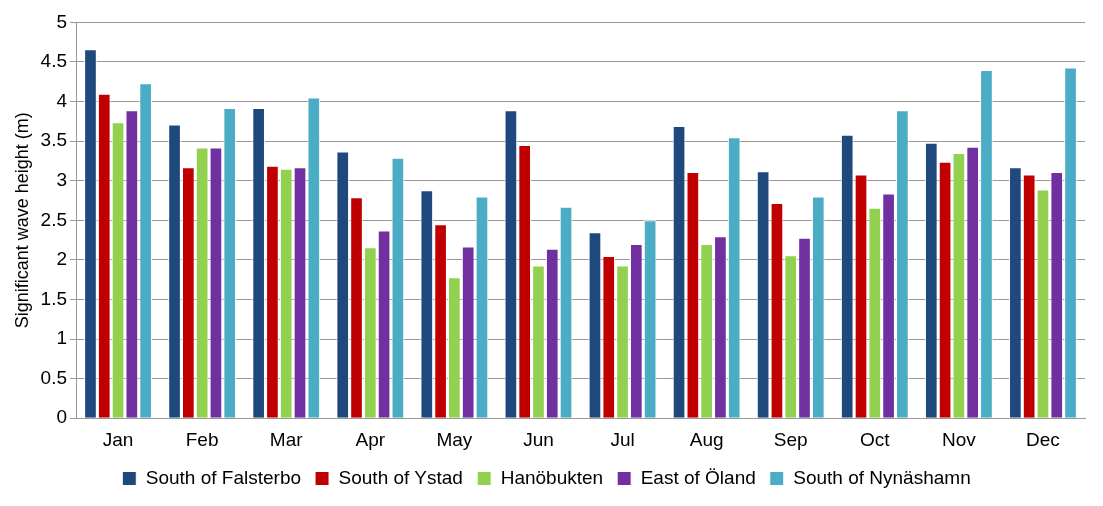 The height and width of the screenshot is (506, 1103). What do you see at coordinates (62, 21) in the screenshot?
I see `y-tick-label: 5` at bounding box center [62, 21].